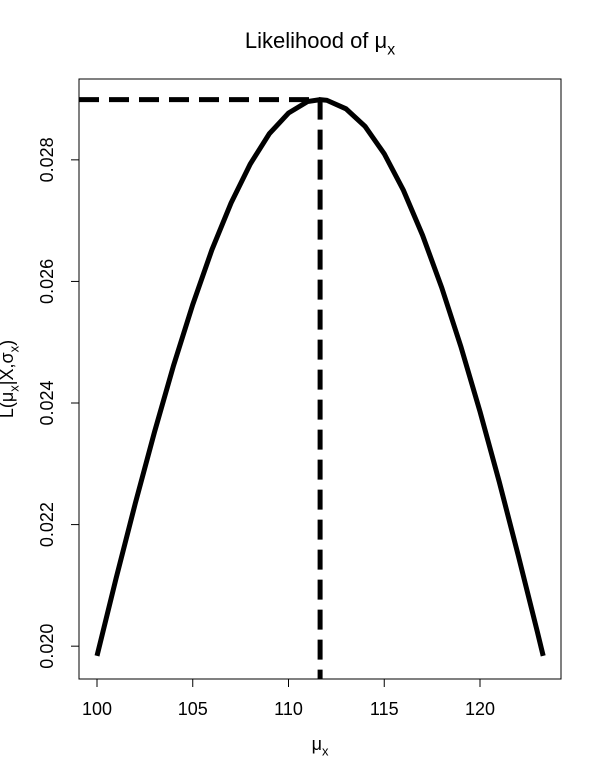 The height and width of the screenshot is (777, 601). Describe the element at coordinates (480, 709) in the screenshot. I see `x-tick-label: 120` at that location.